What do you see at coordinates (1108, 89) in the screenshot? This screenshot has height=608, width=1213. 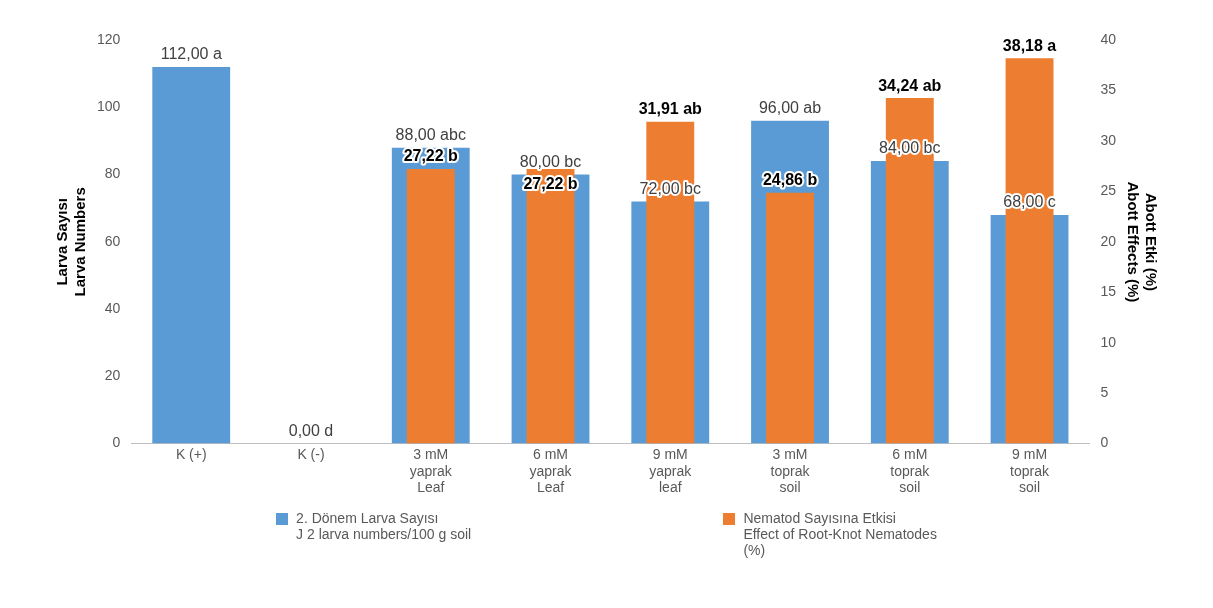 I see `y2-tick-label: 35` at bounding box center [1108, 89].